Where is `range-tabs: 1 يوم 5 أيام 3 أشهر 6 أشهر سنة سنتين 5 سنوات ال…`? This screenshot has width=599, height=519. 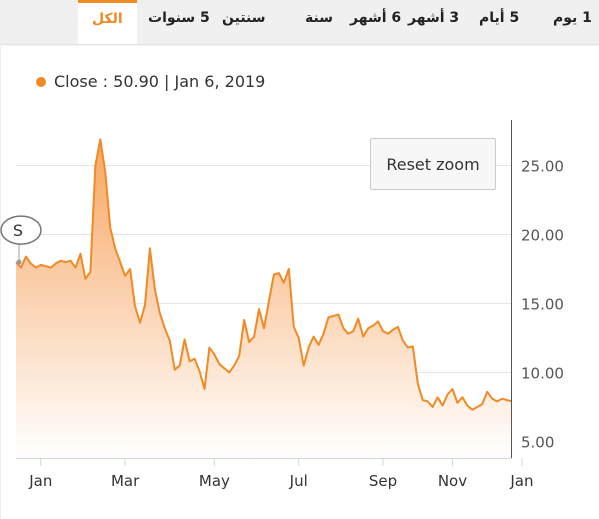
range-tabs: 1 يوم 5 أيام 3 أشهر 6 أشهر سنة سنتين 5 سنوات ال… is located at coordinates (299, 22).